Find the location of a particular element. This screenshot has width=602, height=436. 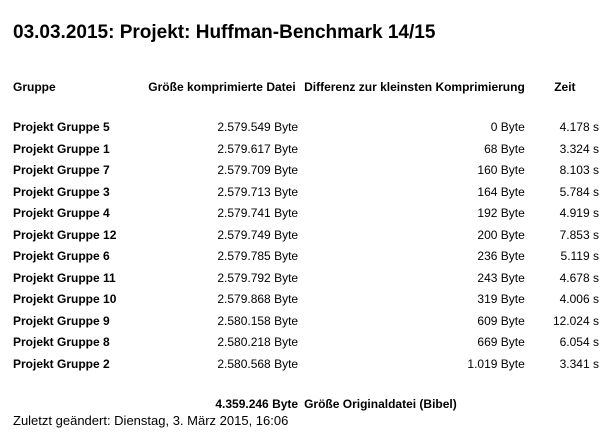

header-size: Größe komprimierte Datei is located at coordinates (222, 86).